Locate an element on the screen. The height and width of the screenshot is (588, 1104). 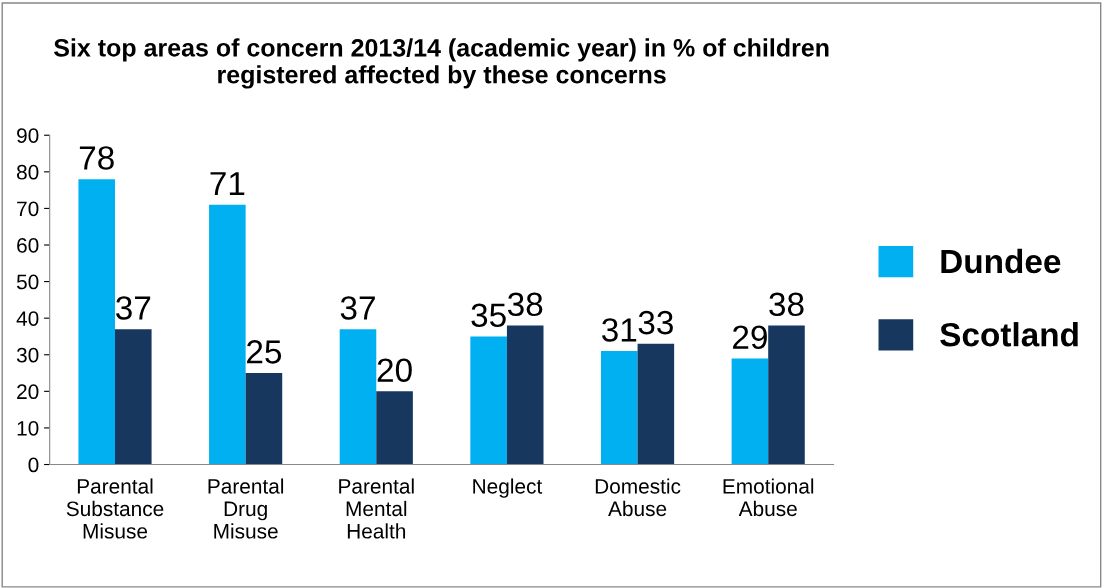
y-tick-label: 60 is located at coordinates (28, 245).